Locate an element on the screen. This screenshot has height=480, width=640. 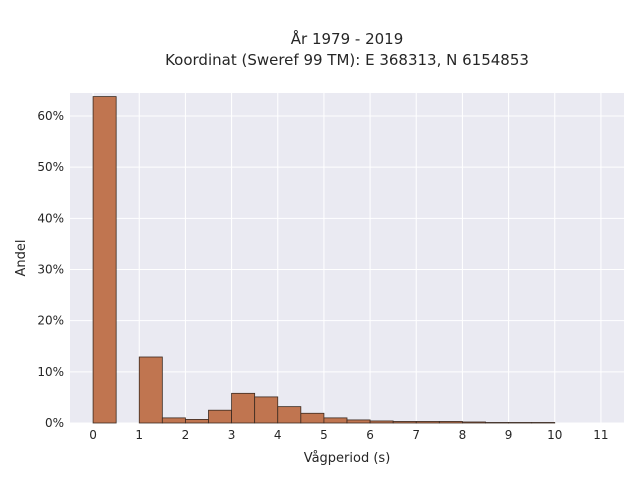
x-tick-label: 3 is located at coordinates (232, 435).